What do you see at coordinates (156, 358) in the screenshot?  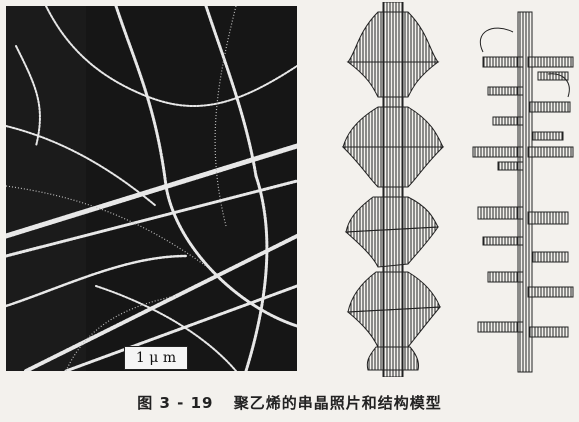 I see `scale-bar-label: 1 μ m` at bounding box center [156, 358].